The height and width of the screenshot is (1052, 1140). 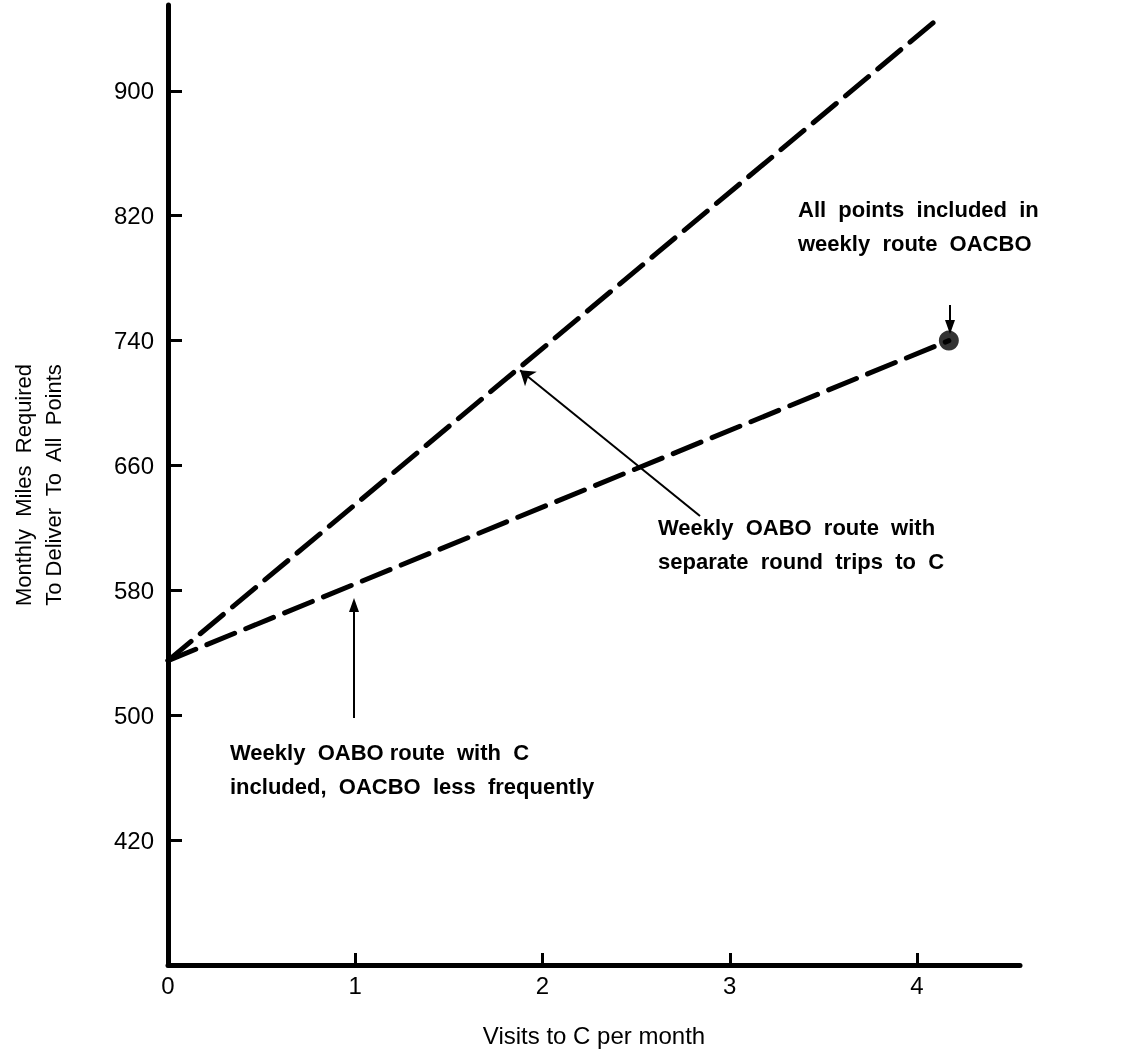 I want to click on x-tick-label: 2, so click(x=542, y=985).